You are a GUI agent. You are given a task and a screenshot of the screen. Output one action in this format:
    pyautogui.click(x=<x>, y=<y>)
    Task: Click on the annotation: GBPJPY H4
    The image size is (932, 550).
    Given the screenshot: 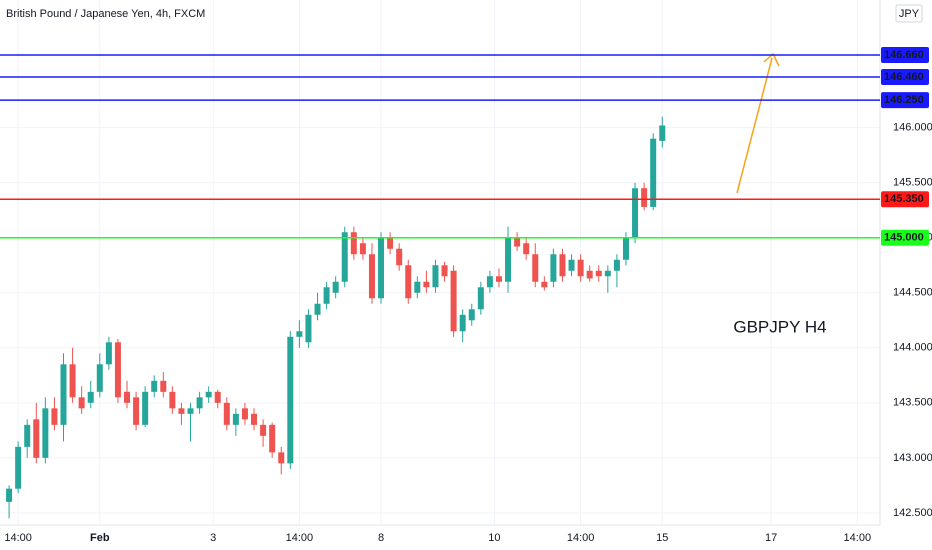 What is the action you would take?
    pyautogui.click(x=779, y=326)
    